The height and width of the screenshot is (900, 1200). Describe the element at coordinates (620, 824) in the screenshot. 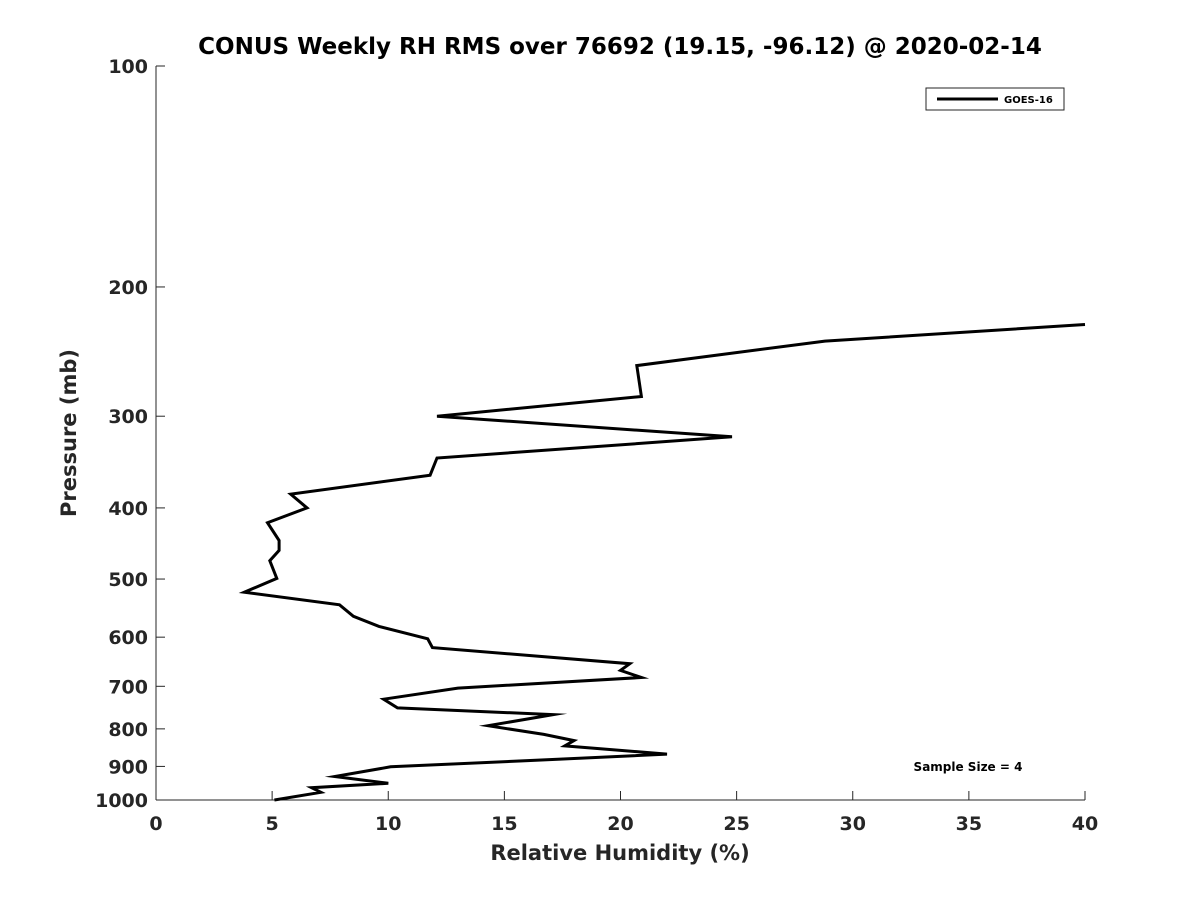

I see `x-tick-label: 20` at that location.